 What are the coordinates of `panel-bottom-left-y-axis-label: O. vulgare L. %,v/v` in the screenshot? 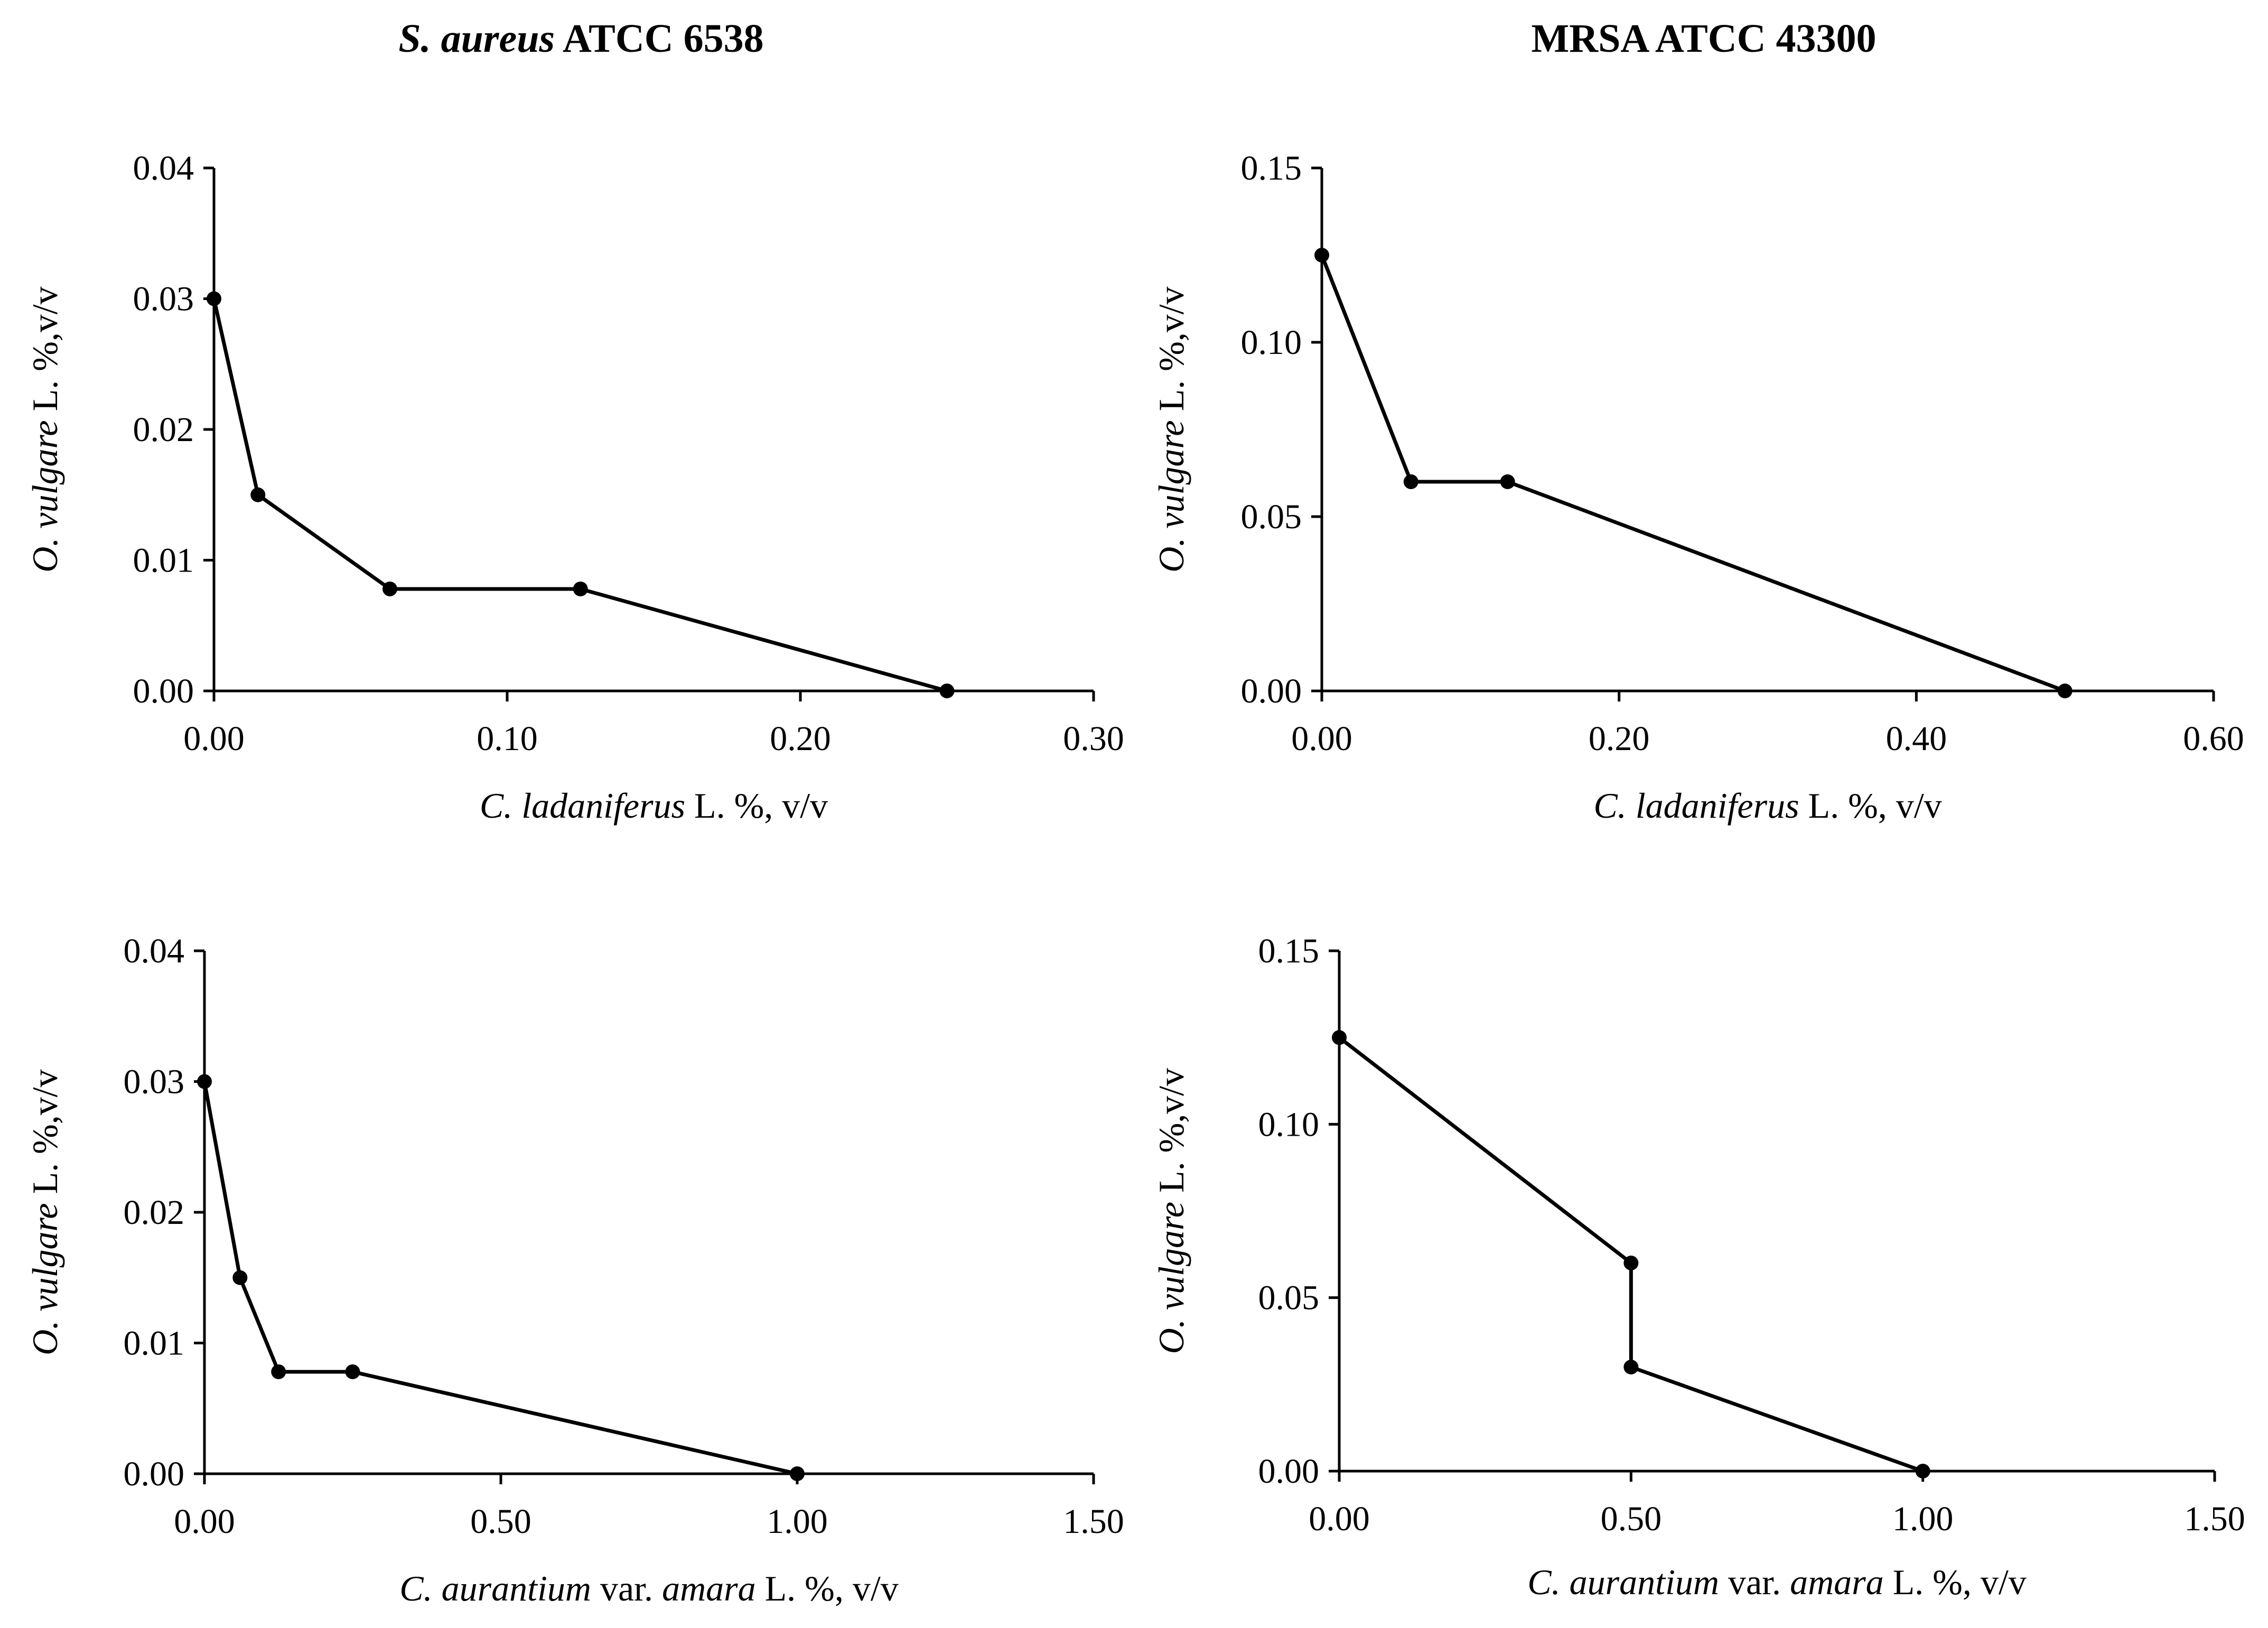 It's located at (45, 1212).